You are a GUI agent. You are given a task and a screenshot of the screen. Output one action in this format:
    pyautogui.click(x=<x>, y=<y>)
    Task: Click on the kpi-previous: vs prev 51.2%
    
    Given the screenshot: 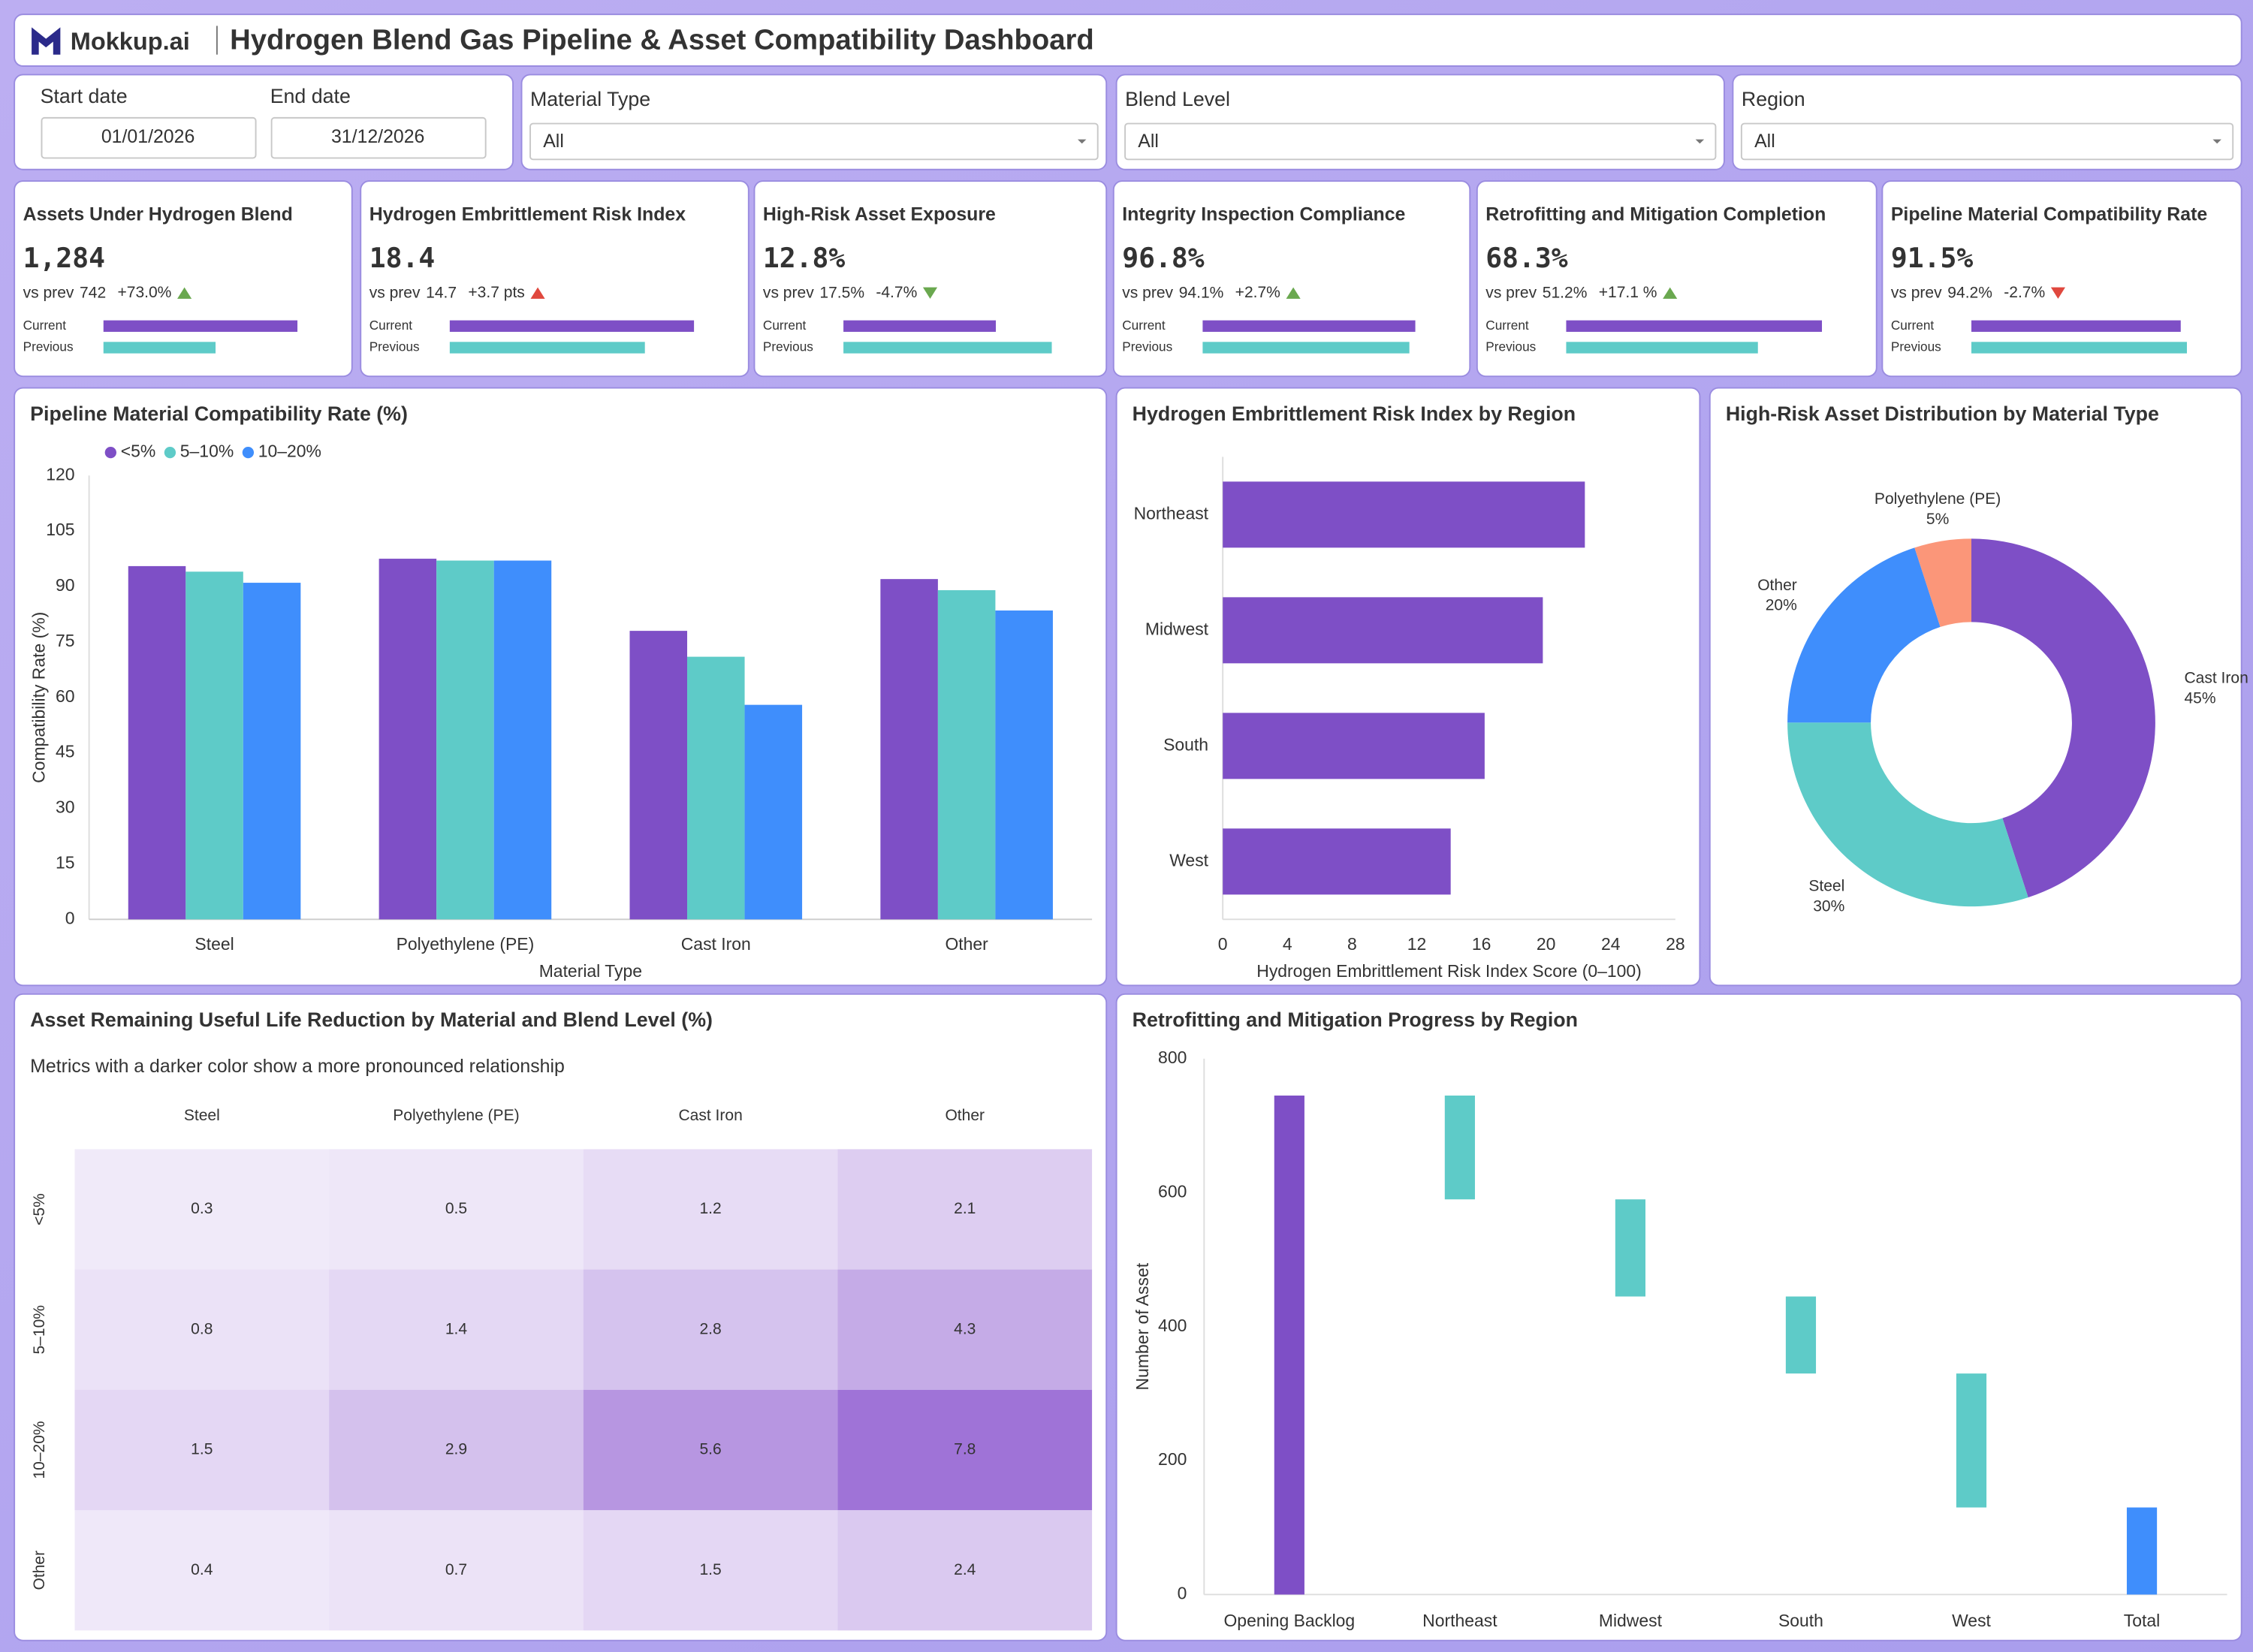 What is the action you would take?
    pyautogui.click(x=1536, y=292)
    